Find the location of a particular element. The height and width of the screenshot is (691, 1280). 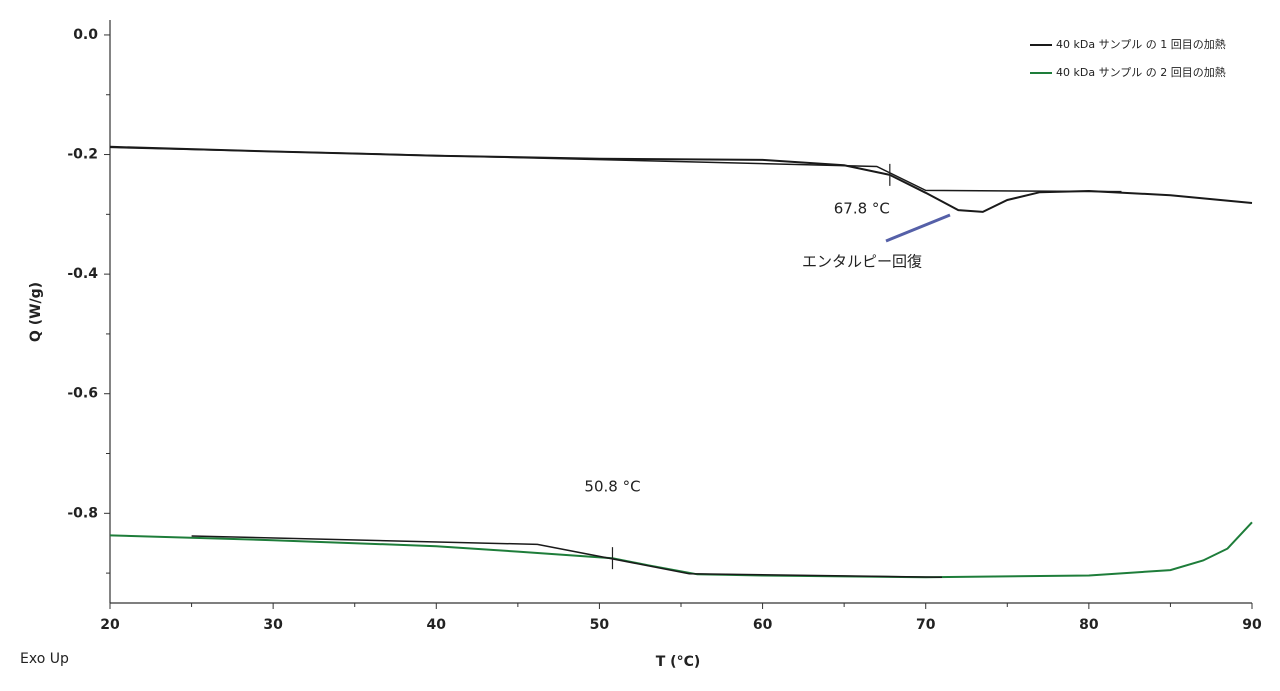

y-tick-label: -0.2 is located at coordinates (82, 155).